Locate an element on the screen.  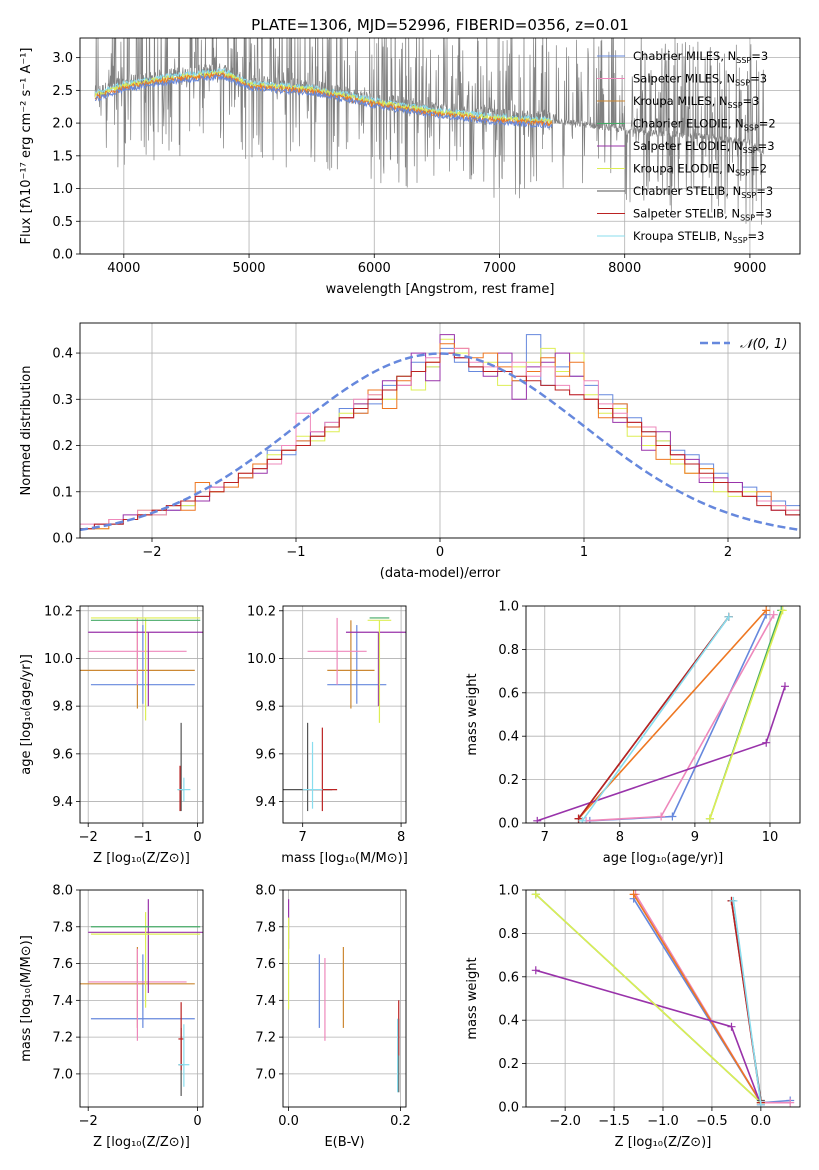
errorbar-kroupa-miles is located at coordinates (351, 664).